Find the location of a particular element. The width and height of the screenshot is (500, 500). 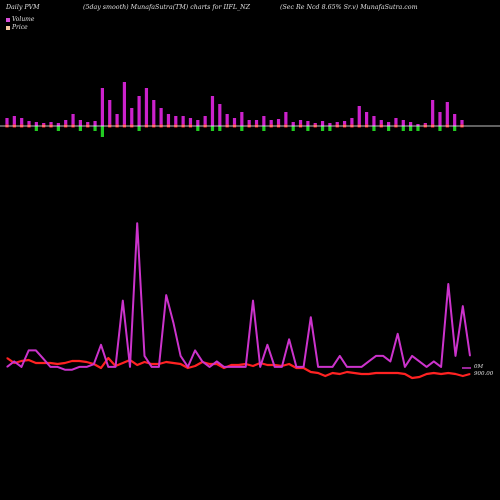

legend-price-swatch is located at coordinates (8, 27).